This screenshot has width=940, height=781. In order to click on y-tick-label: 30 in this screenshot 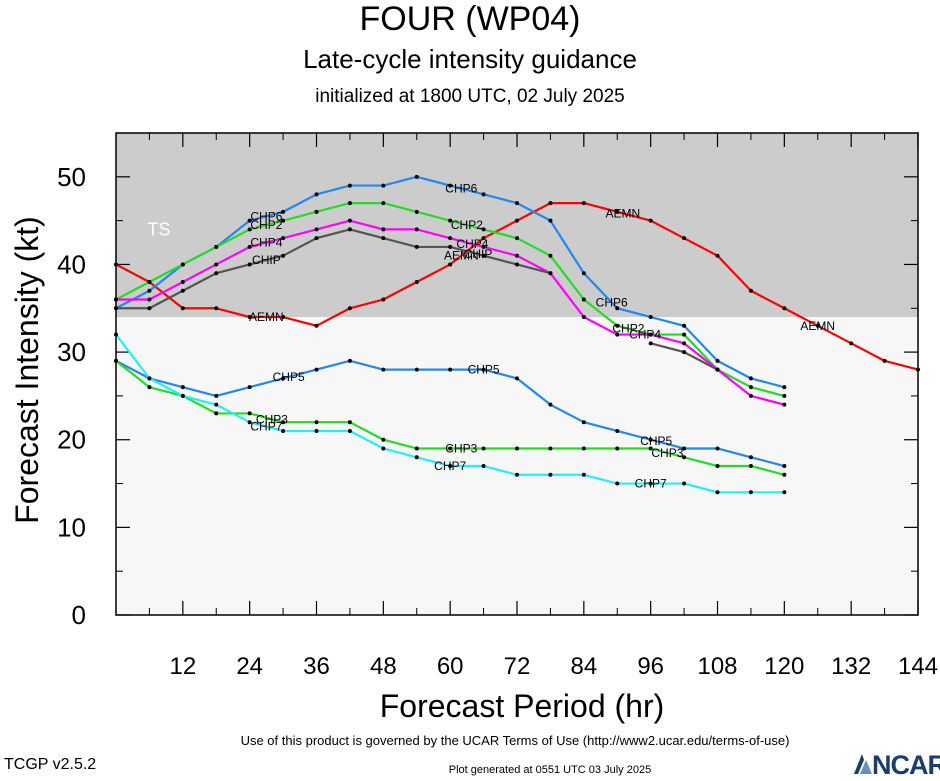, I will do `click(71, 352)`.